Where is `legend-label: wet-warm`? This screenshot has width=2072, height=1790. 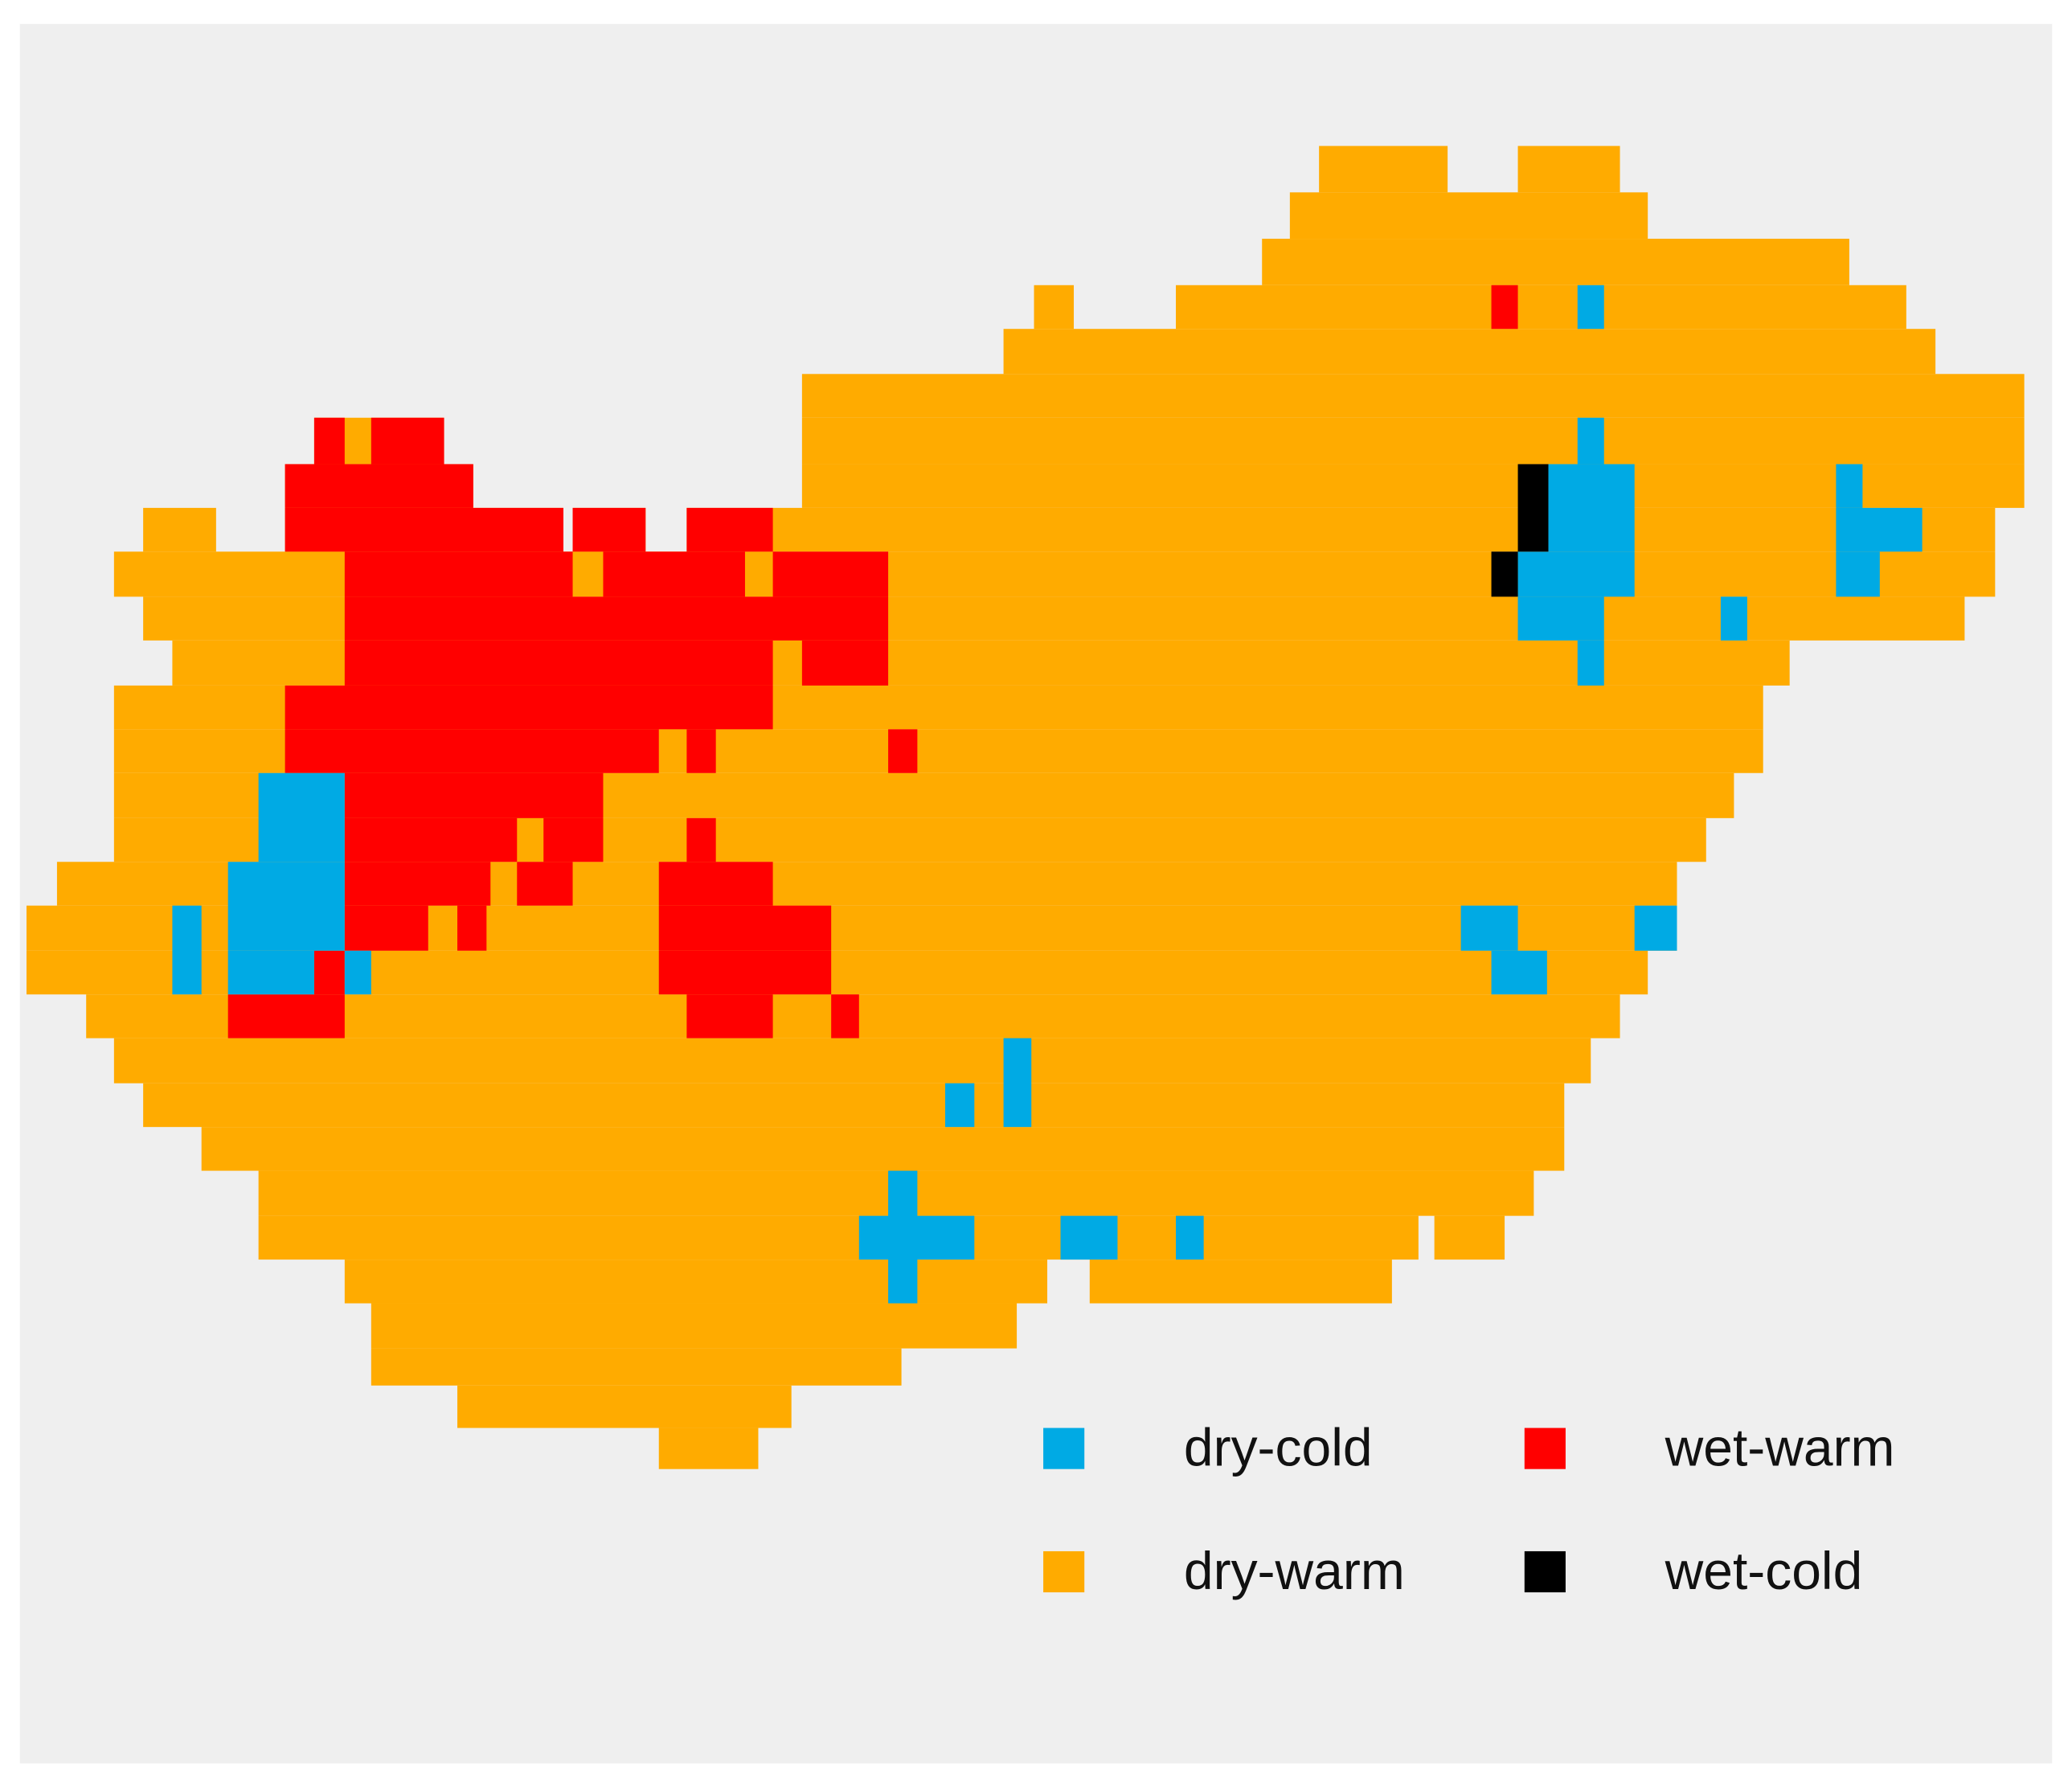
legend-label: wet-warm is located at coordinates (1780, 1447).